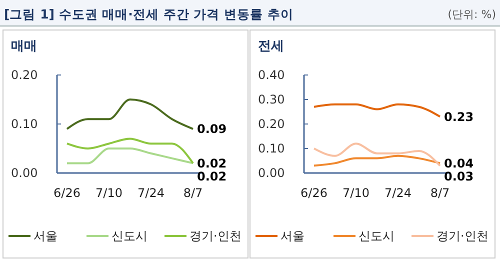  Describe the element at coordinates (212, 129) in the screenshot. I see `data-label: 0.09` at that location.